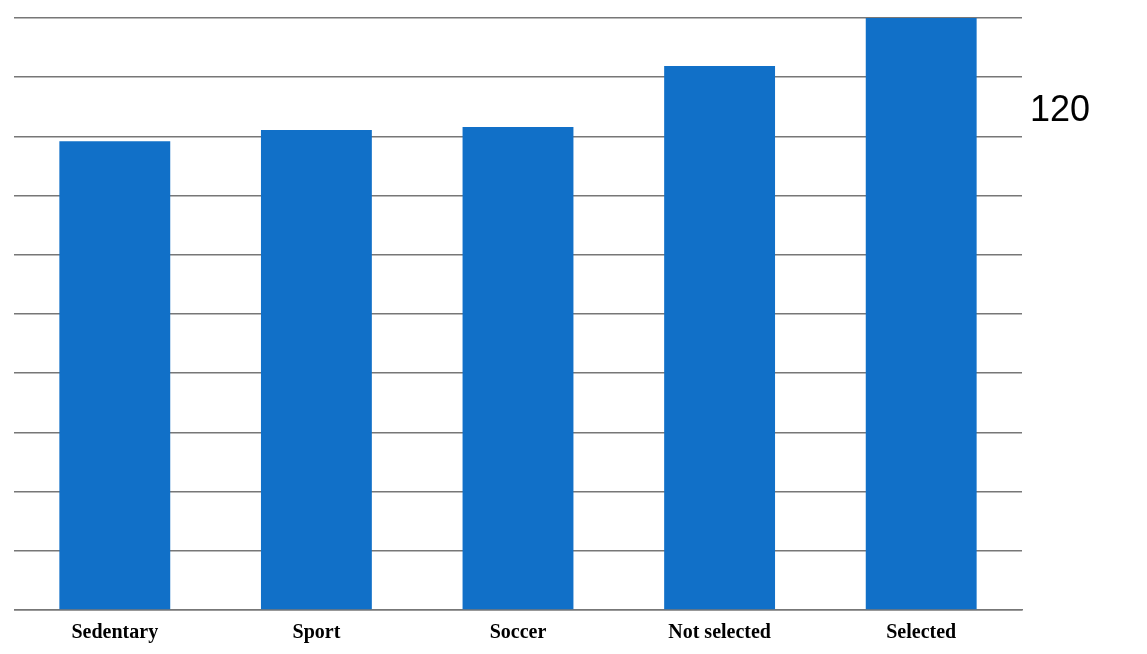  What do you see at coordinates (115, 632) in the screenshot?
I see `x-tick-label: Sedentary` at bounding box center [115, 632].